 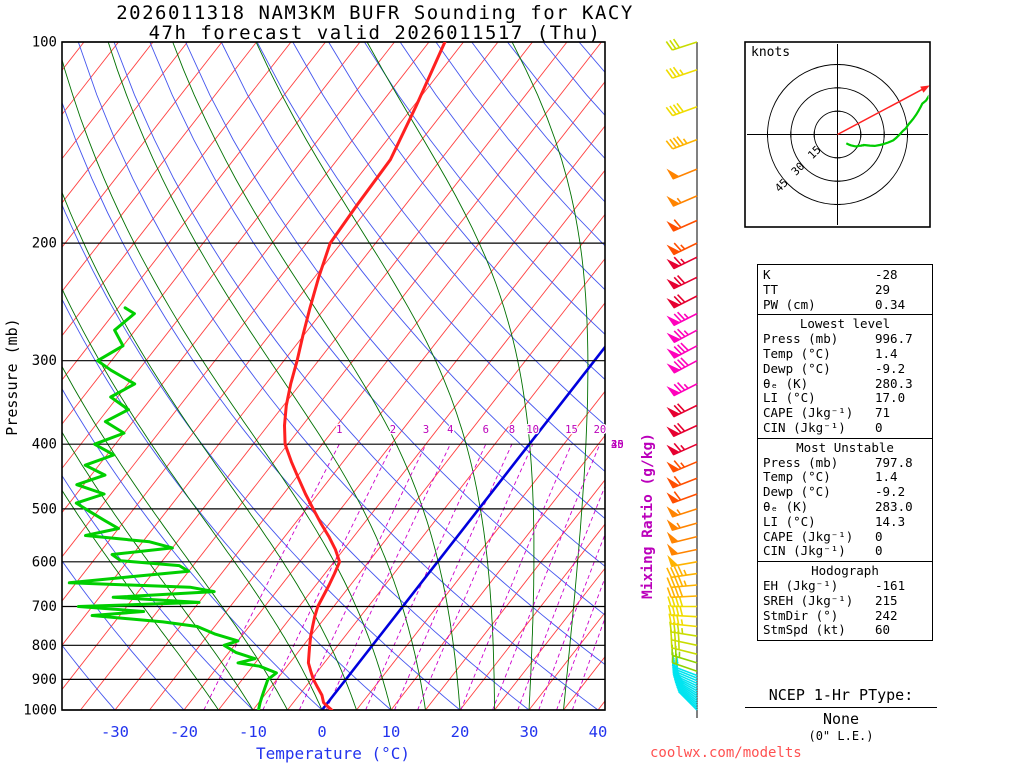 What do you see at coordinates (881, 111) in the screenshot?
I see `storm-motion-vector` at bounding box center [881, 111].